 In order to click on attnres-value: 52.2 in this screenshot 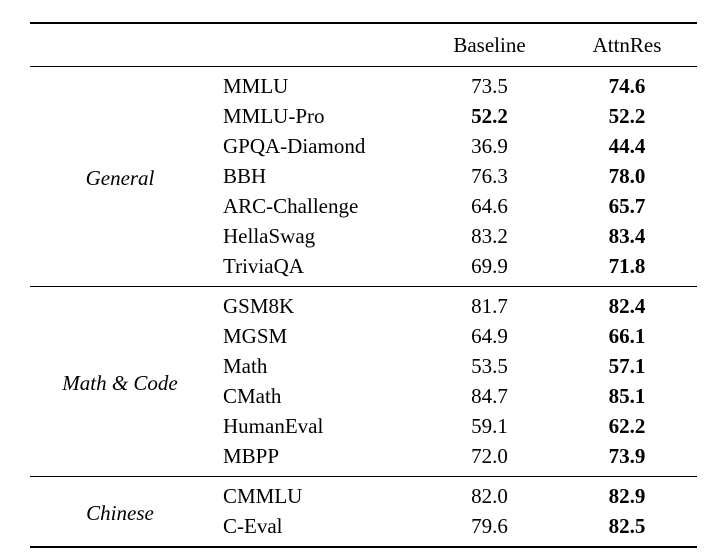, I will do `click(627, 115)`.